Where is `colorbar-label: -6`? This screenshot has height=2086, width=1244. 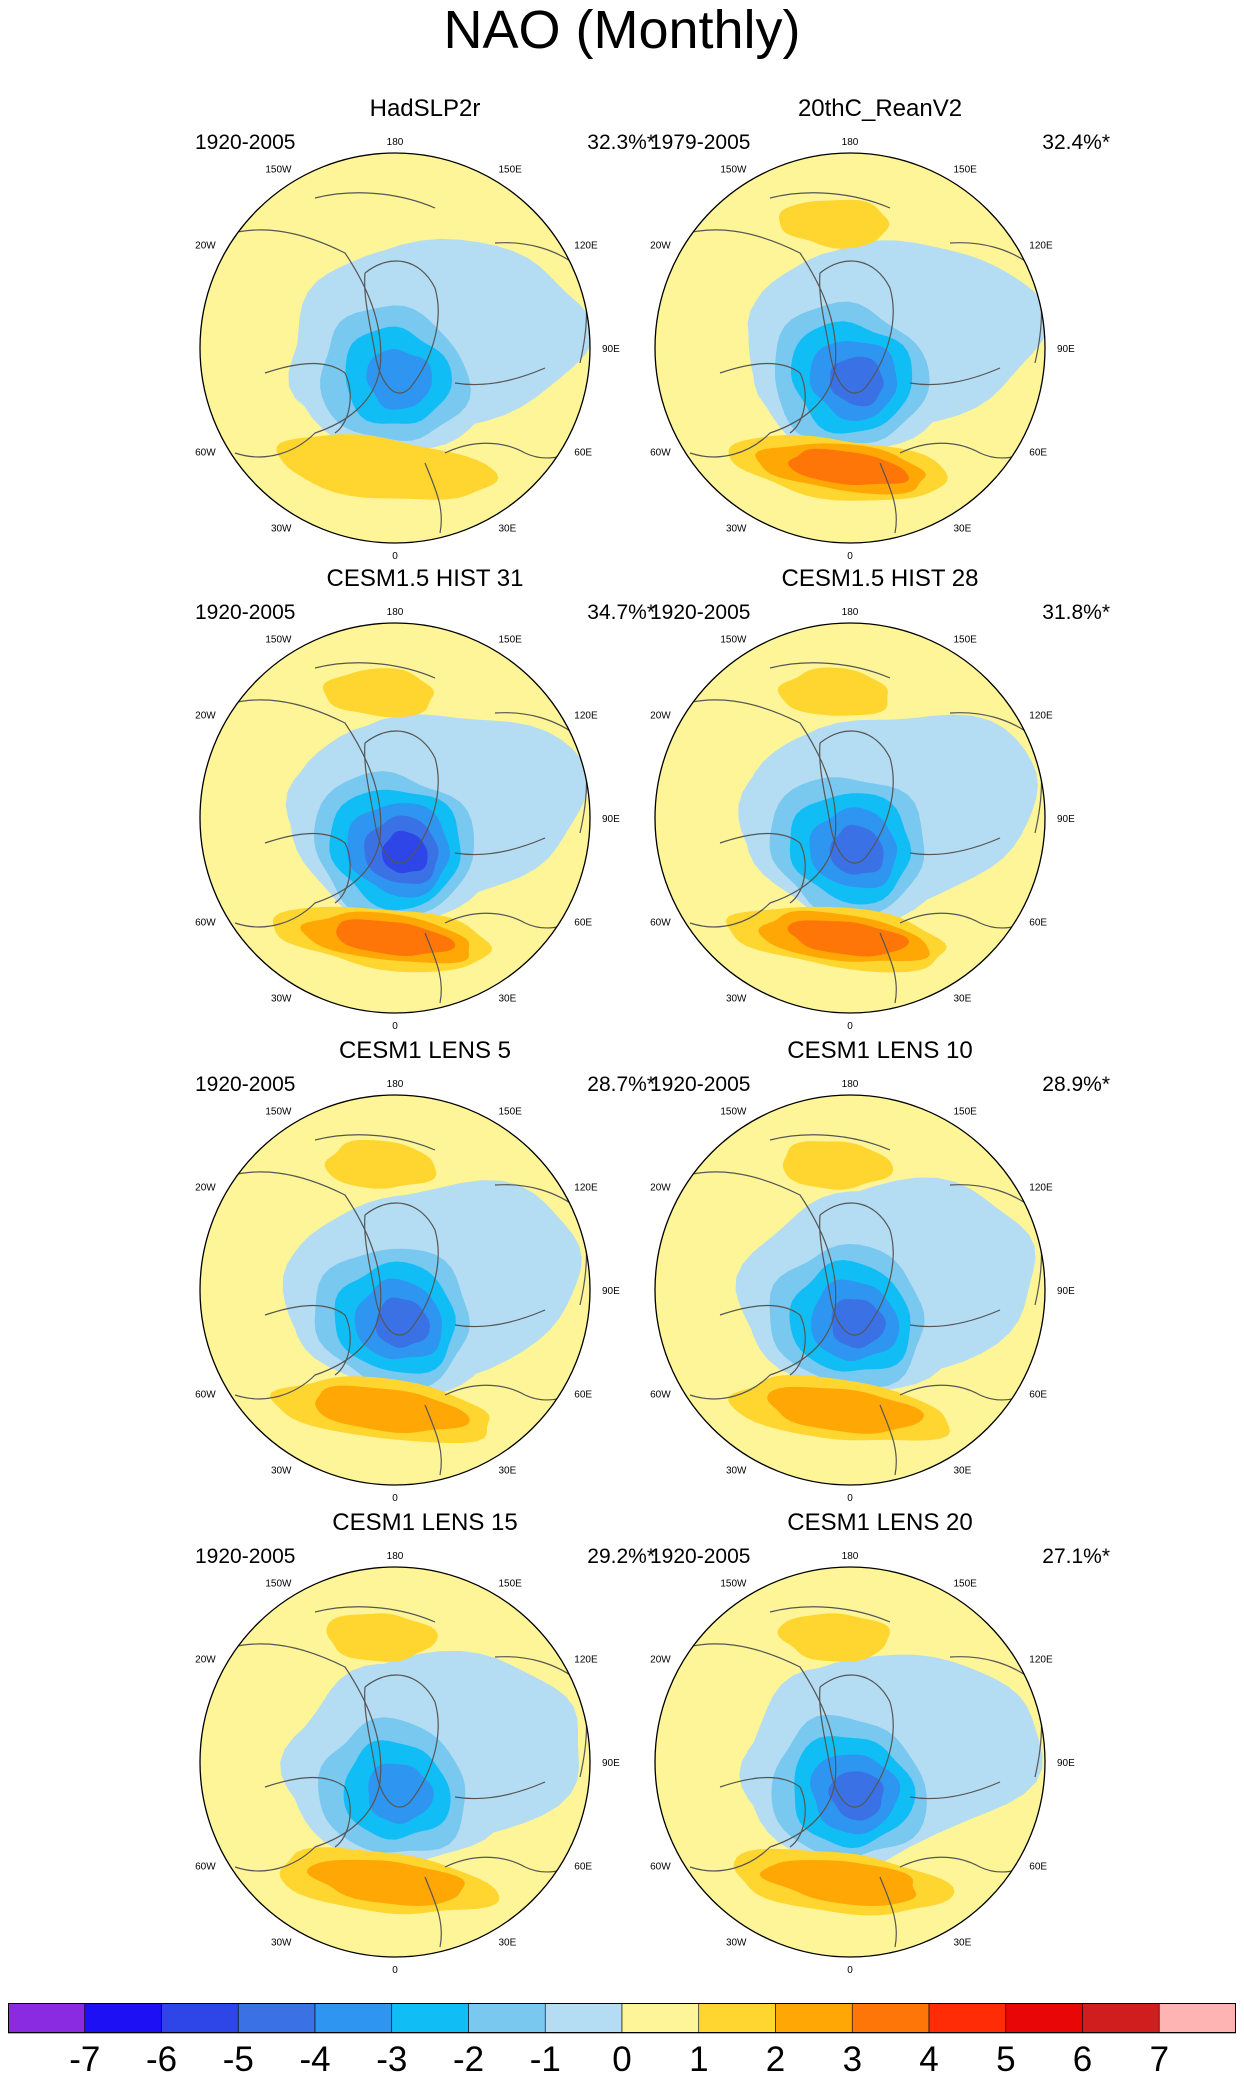 colorbar-label: -6 is located at coordinates (161, 2057).